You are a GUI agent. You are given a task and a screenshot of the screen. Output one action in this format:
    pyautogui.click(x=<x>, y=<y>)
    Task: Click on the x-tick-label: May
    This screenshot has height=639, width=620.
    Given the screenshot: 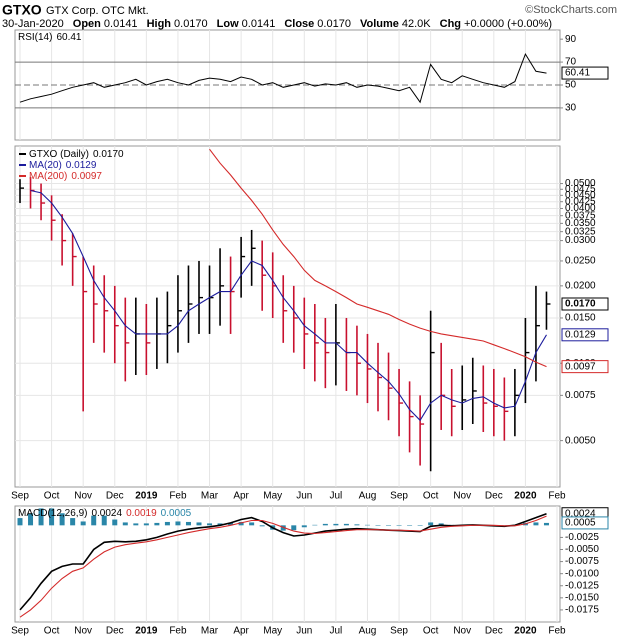 What is the action you would take?
    pyautogui.click(x=272, y=496)
    